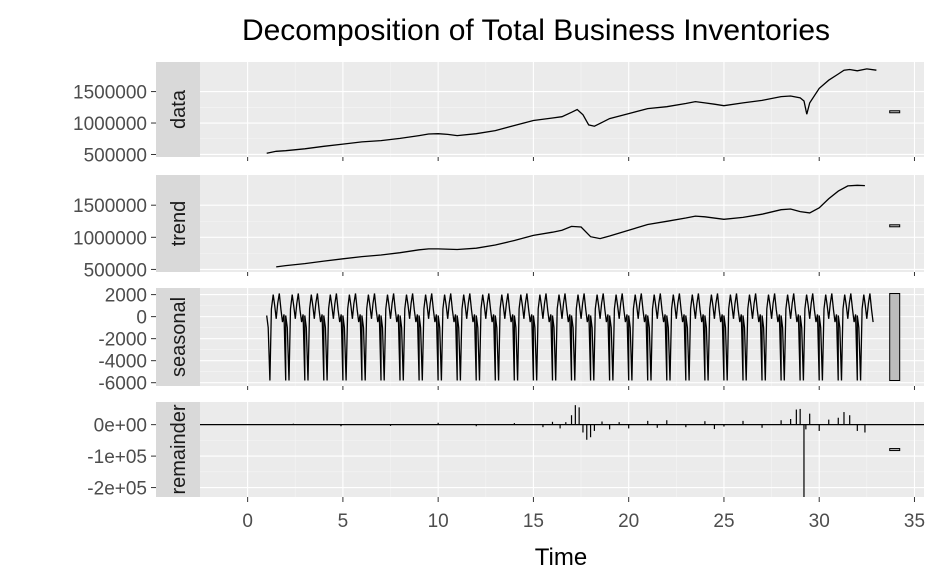 This screenshot has width=938, height=586. I want to click on y-tick-label: 2000, so click(126, 296).